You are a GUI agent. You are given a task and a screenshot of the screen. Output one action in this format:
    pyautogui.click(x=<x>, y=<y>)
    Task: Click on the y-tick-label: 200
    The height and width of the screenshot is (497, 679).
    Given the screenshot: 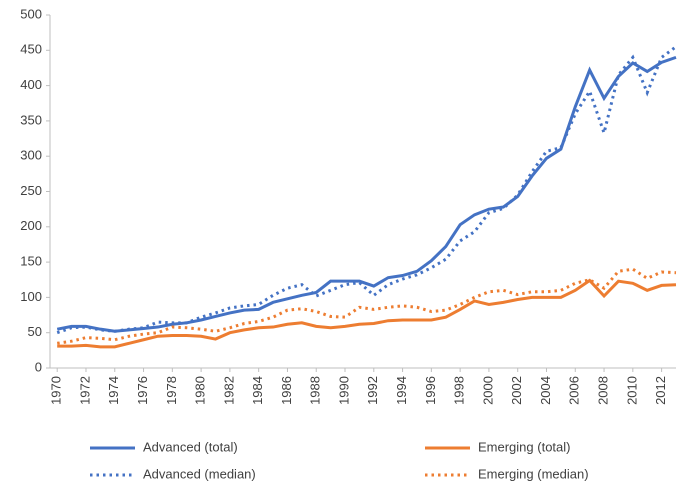 What is the action you would take?
    pyautogui.click(x=31, y=225)
    